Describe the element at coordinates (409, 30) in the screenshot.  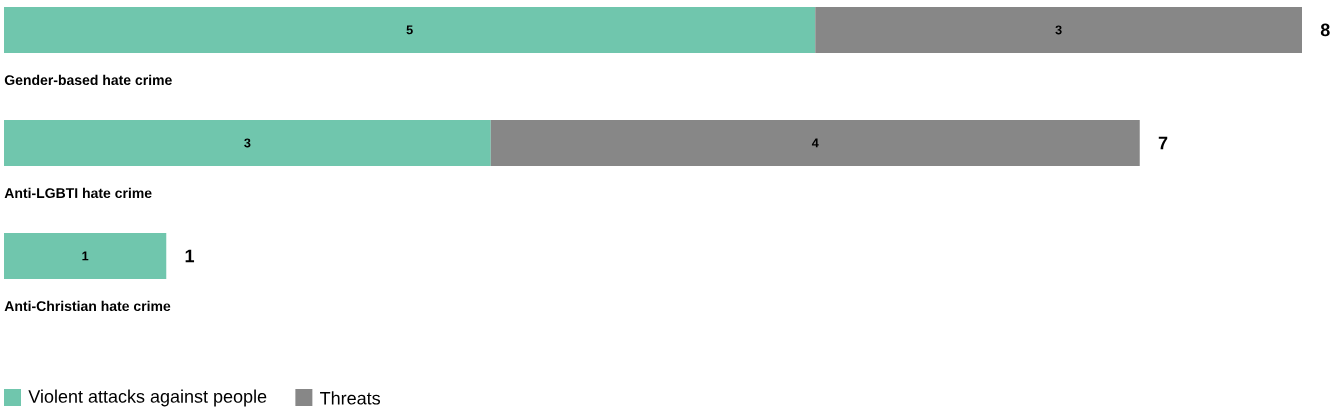
I see `data-label: 5` at that location.